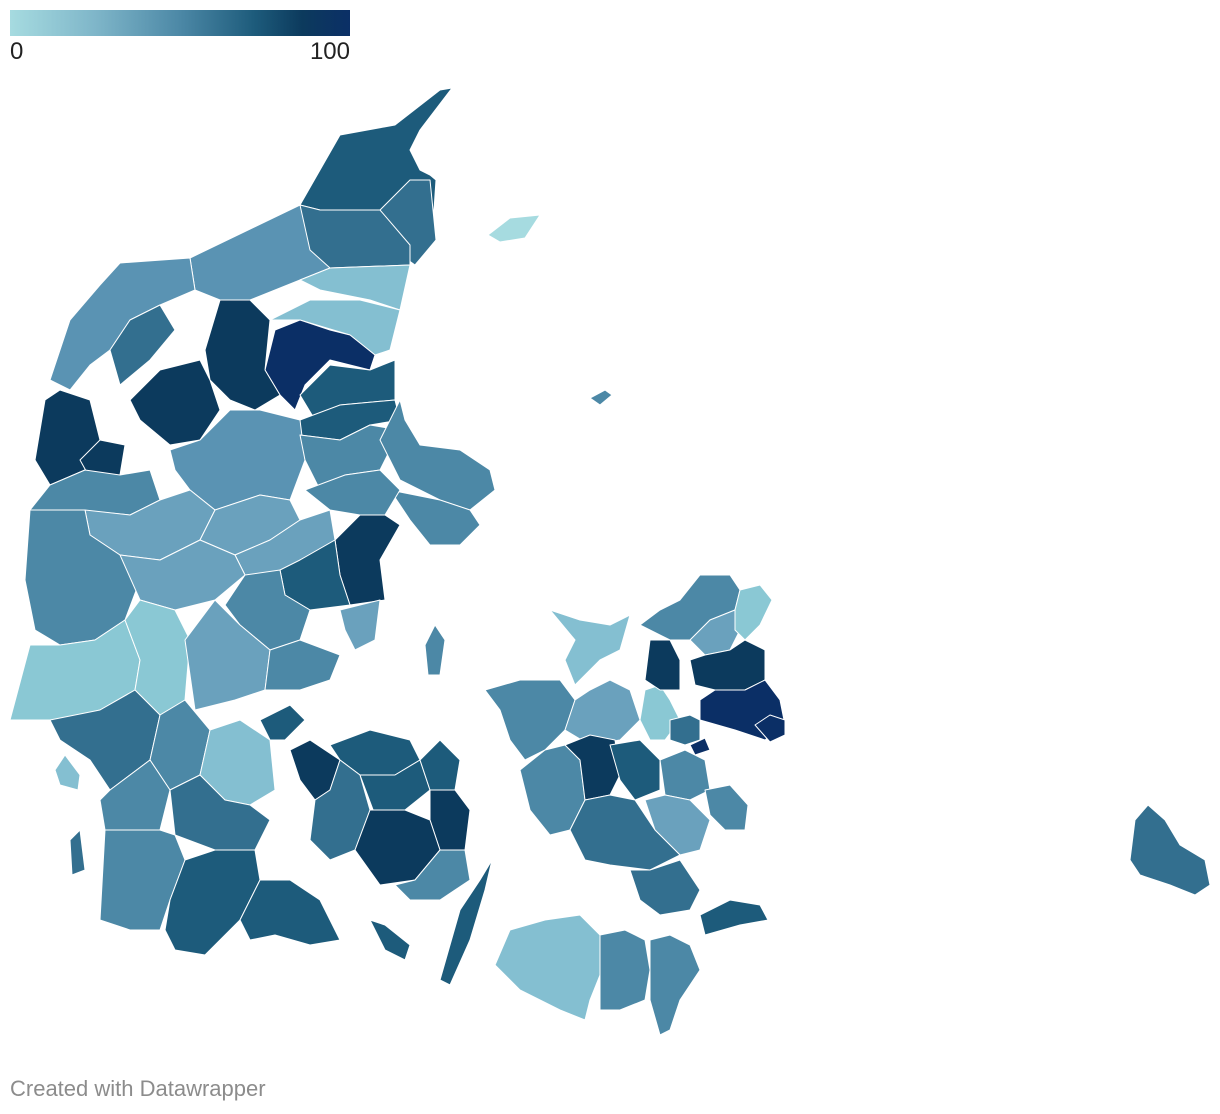  Describe the element at coordinates (625, 970) in the screenshot. I see `region-guldborgsund` at that location.